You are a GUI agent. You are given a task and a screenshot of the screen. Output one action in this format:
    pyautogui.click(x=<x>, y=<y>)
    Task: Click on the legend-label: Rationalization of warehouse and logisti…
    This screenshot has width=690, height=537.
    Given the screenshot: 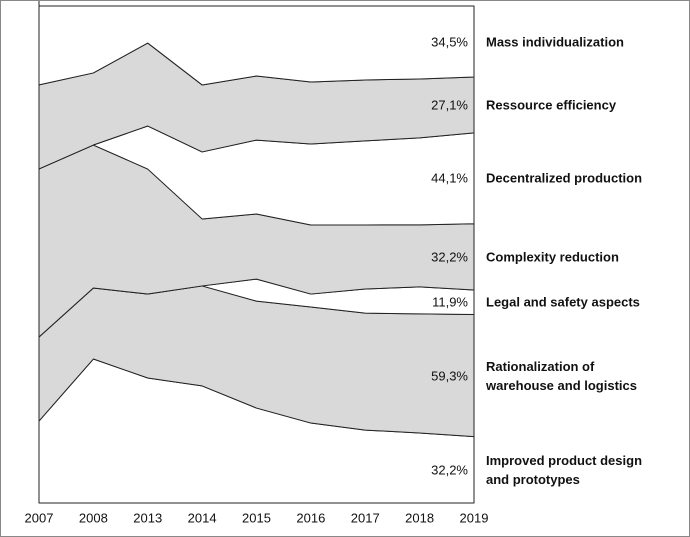 What is the action you would take?
    pyautogui.click(x=561, y=375)
    